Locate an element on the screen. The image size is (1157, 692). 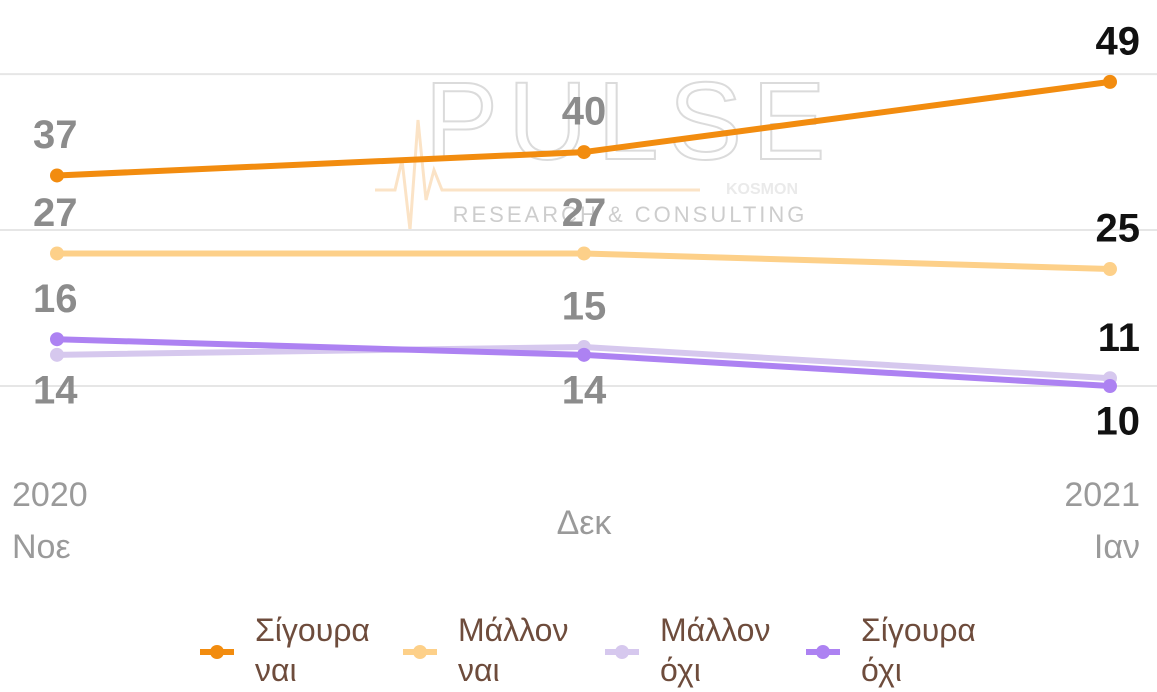
watermark-partner: KOSMON is located at coordinates (762, 189).